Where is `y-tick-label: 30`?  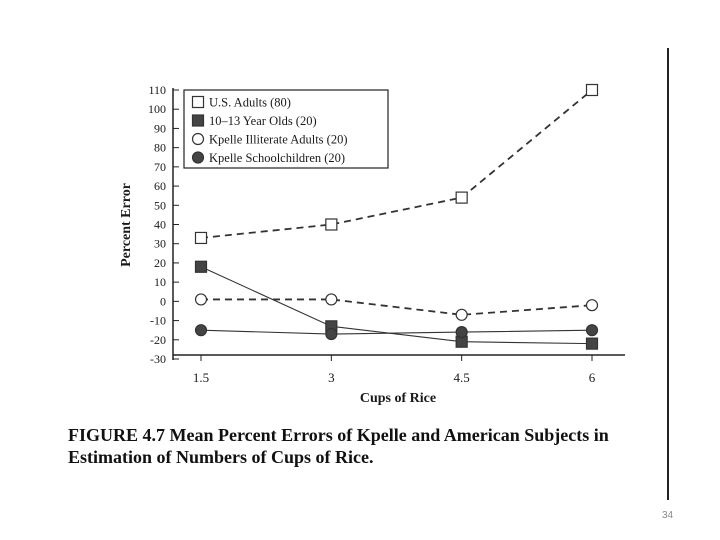 y-tick-label: 30 is located at coordinates (160, 244).